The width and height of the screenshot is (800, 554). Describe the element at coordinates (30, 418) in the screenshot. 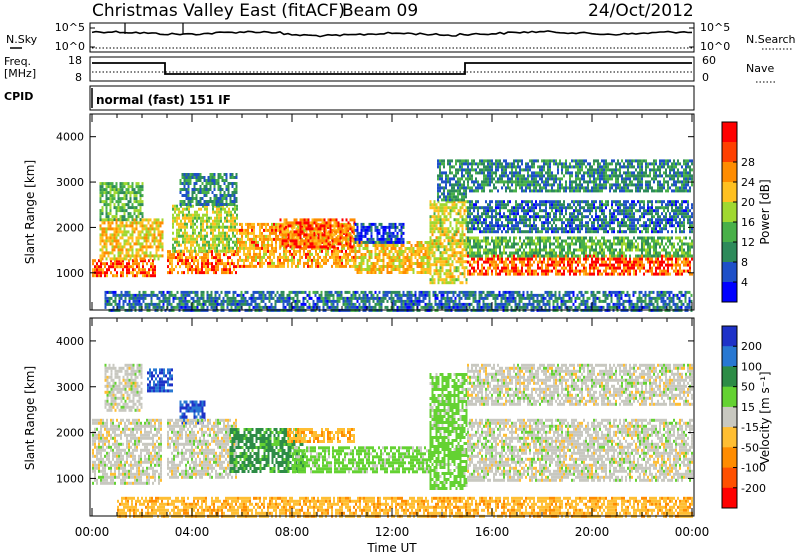

I see `velocity-ylabel: Slant Range [km]` at that location.